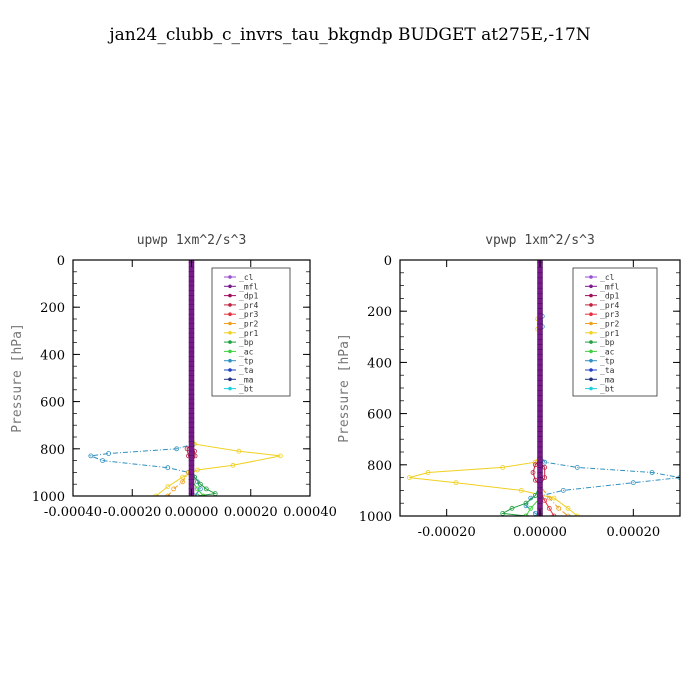  Describe the element at coordinates (48, 497) in the screenshot. I see `y-tick-label: 1000` at that location.